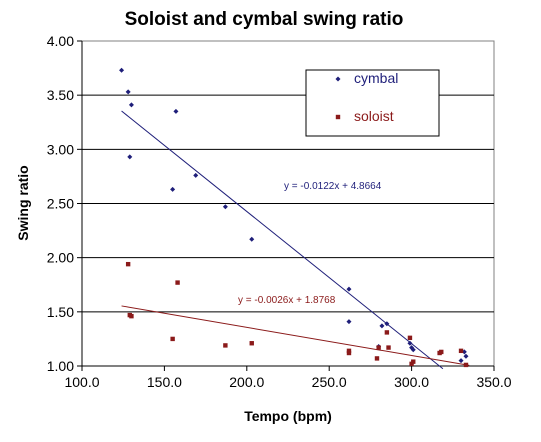 The width and height of the screenshot is (541, 442). Describe the element at coordinates (288, 378) in the screenshot. I see `x-axis-ticks: 100.0 150.0 200.0 250.0 300.0 350.0` at that location.